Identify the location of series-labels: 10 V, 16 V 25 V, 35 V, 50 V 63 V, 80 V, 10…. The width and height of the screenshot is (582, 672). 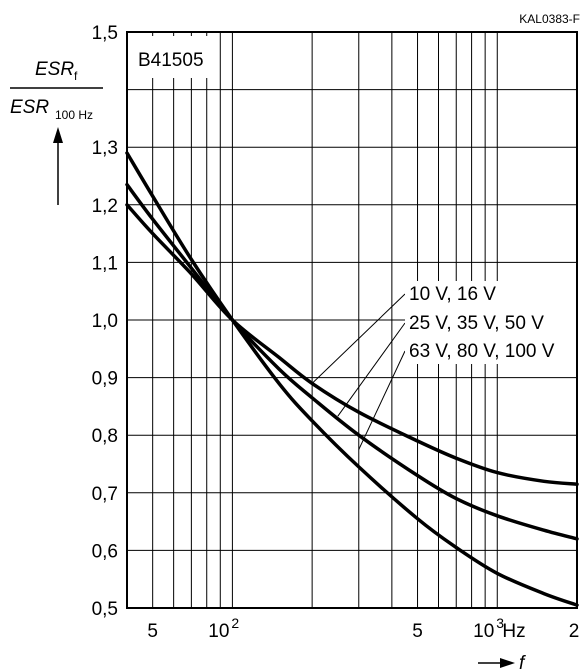
(490, 322).